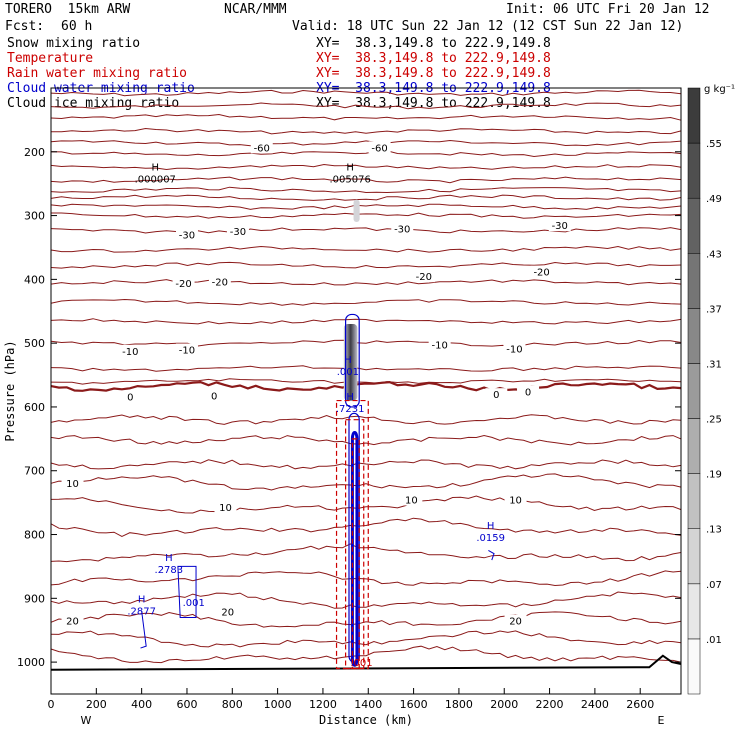  Describe the element at coordinates (186, 704) in the screenshot. I see `x-tick-label: 600` at that location.